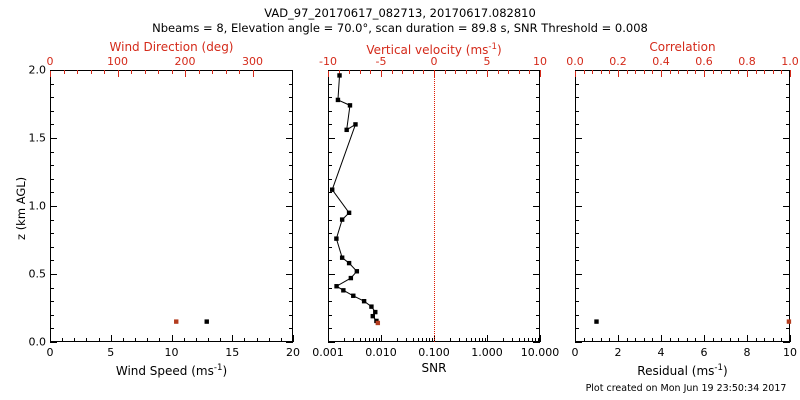  Describe the element at coordinates (434, 206) in the screenshot. I see `zero-reference-line` at that location.